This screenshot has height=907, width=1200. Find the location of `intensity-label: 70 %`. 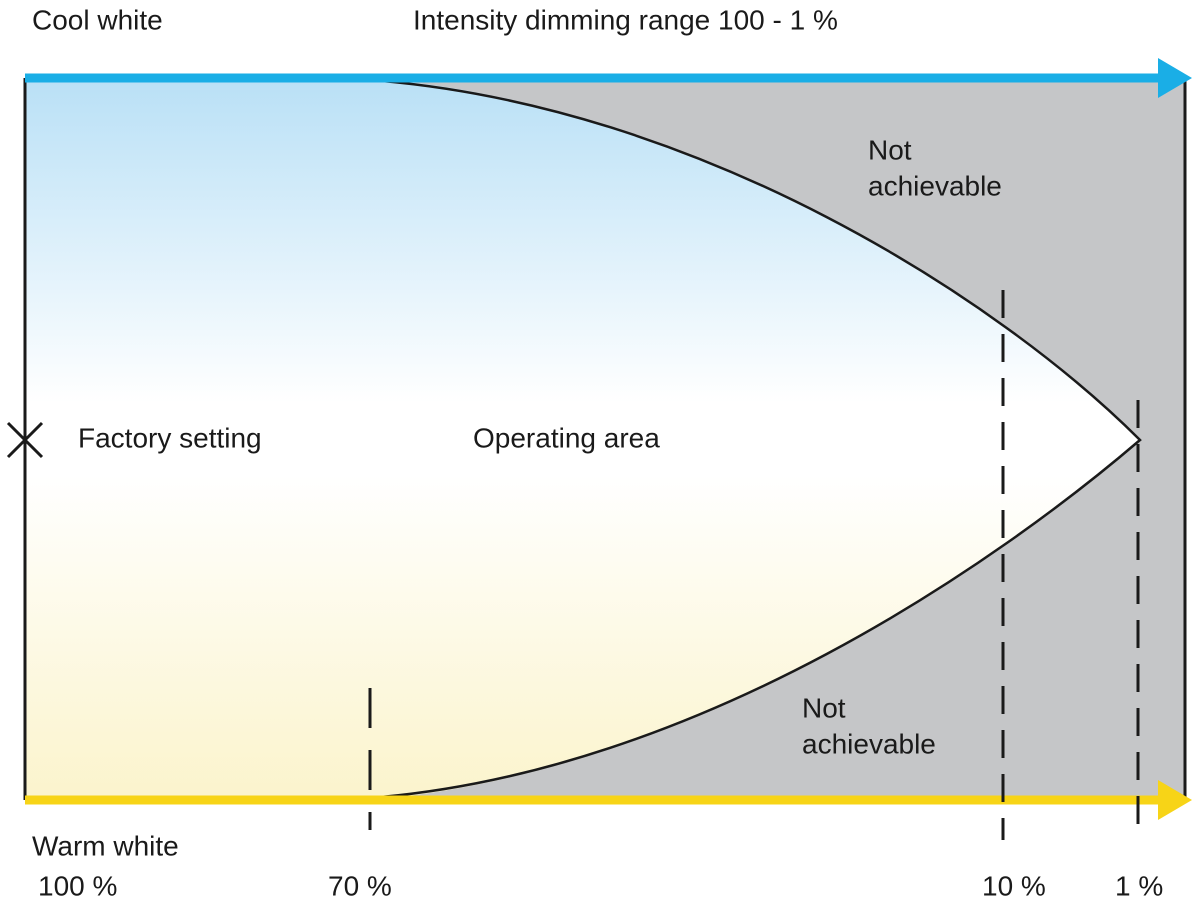

intensity-label: 70 % is located at coordinates (360, 885).